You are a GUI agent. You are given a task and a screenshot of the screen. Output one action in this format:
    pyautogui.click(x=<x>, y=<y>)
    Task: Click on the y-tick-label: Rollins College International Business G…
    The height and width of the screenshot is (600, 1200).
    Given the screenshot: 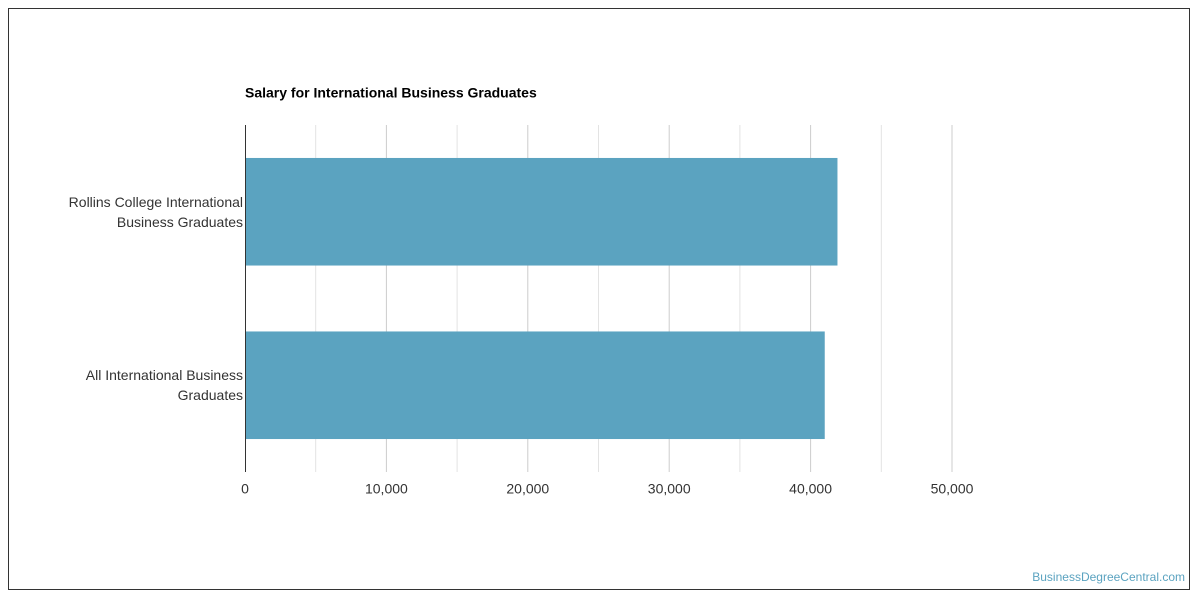 What is the action you would take?
    pyautogui.click(x=155, y=211)
    